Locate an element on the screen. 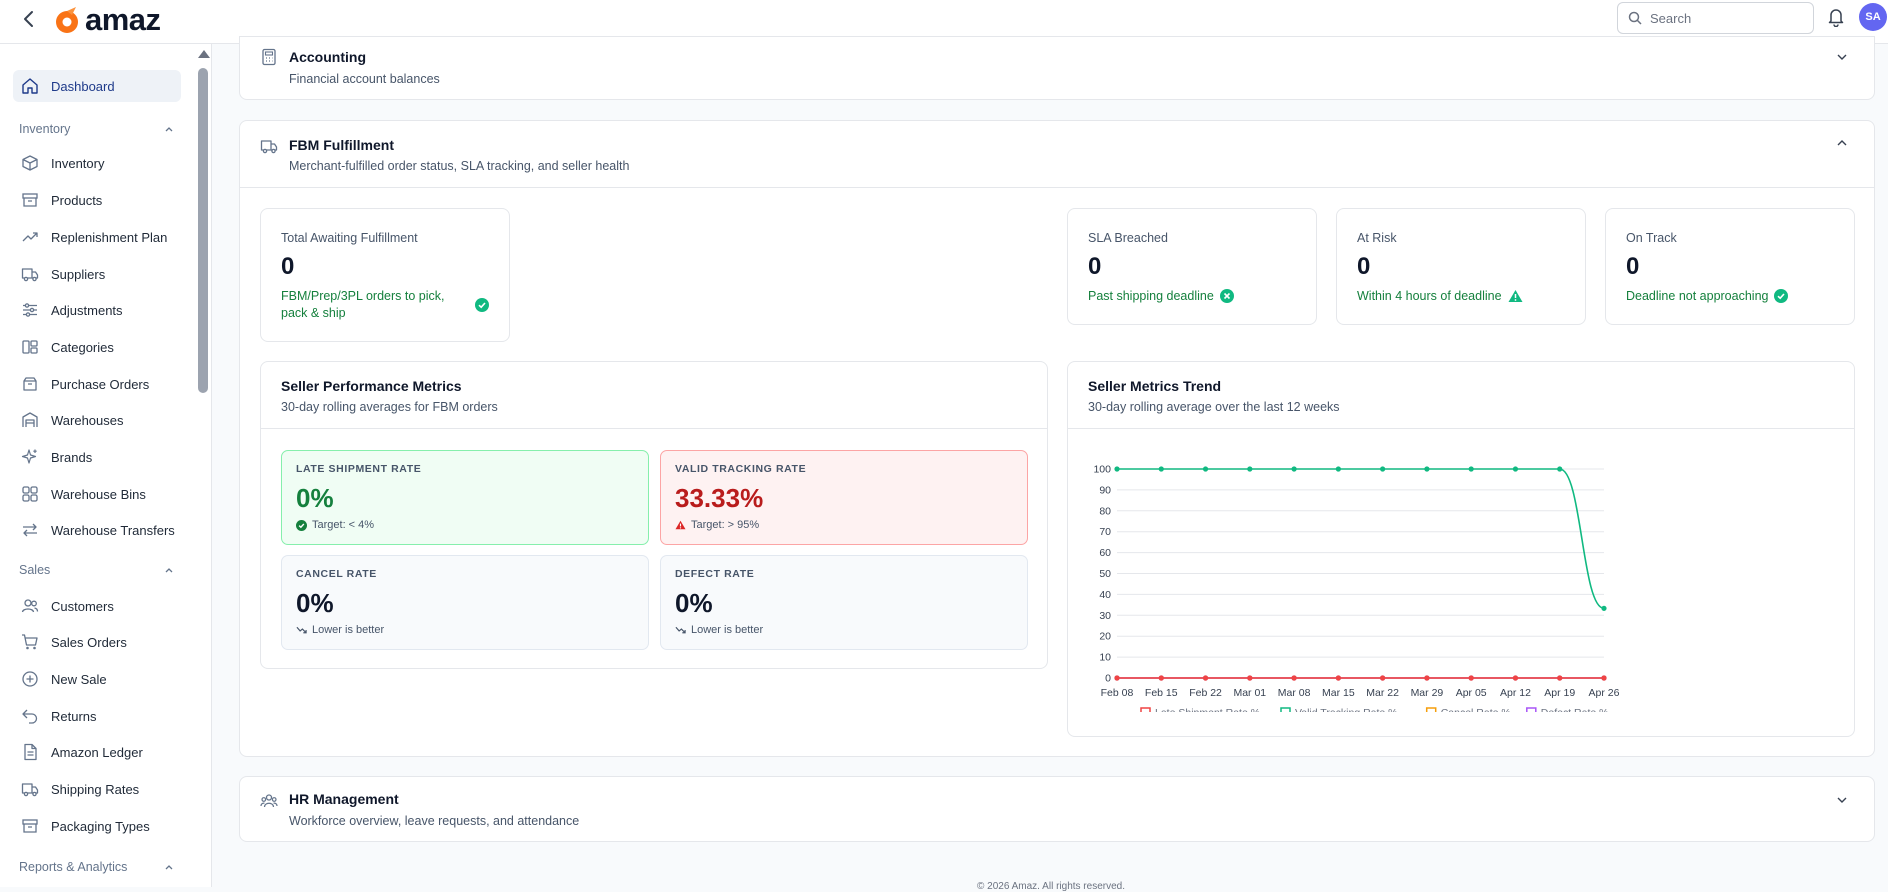  search-input is located at coordinates (1725, 18).